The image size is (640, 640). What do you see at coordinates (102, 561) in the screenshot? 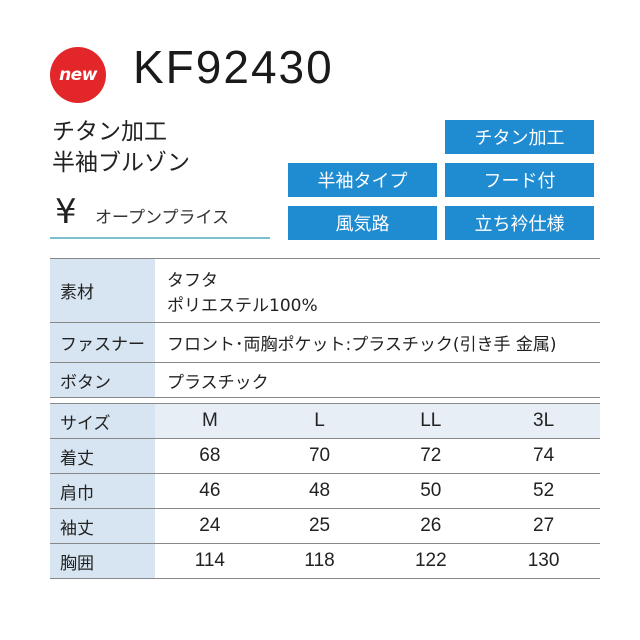
I see `size-row-label: 胸囲` at bounding box center [102, 561].